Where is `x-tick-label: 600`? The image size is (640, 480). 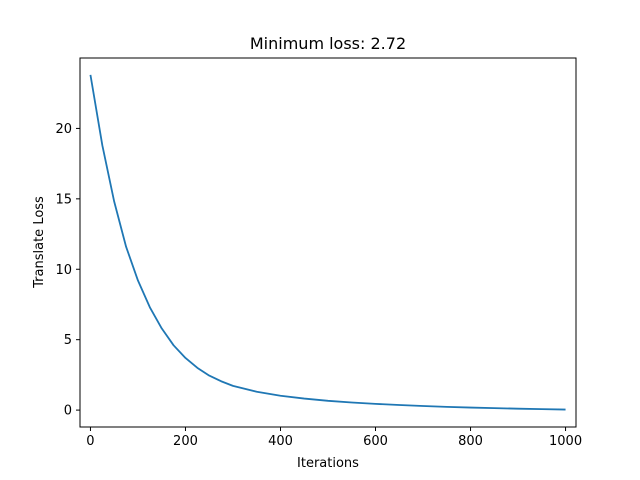 x-tick-label: 600 is located at coordinates (375, 441).